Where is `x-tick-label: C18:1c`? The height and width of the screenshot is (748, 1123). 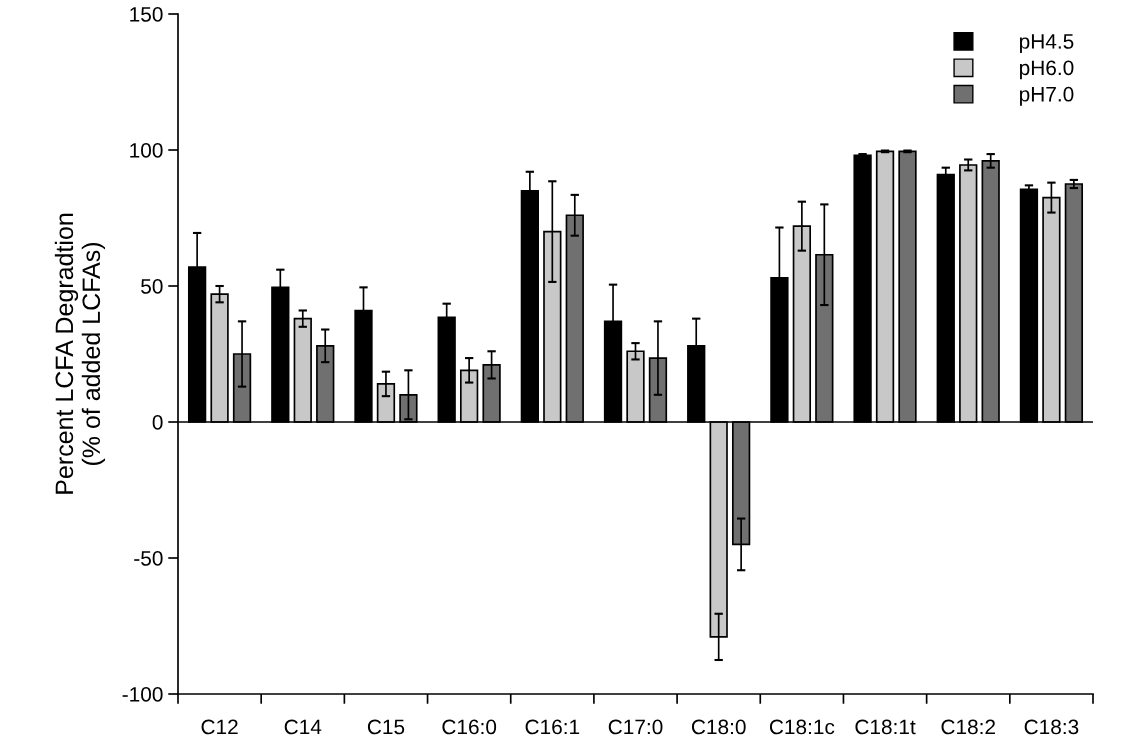
x-tick-label: C18:1c is located at coordinates (802, 727).